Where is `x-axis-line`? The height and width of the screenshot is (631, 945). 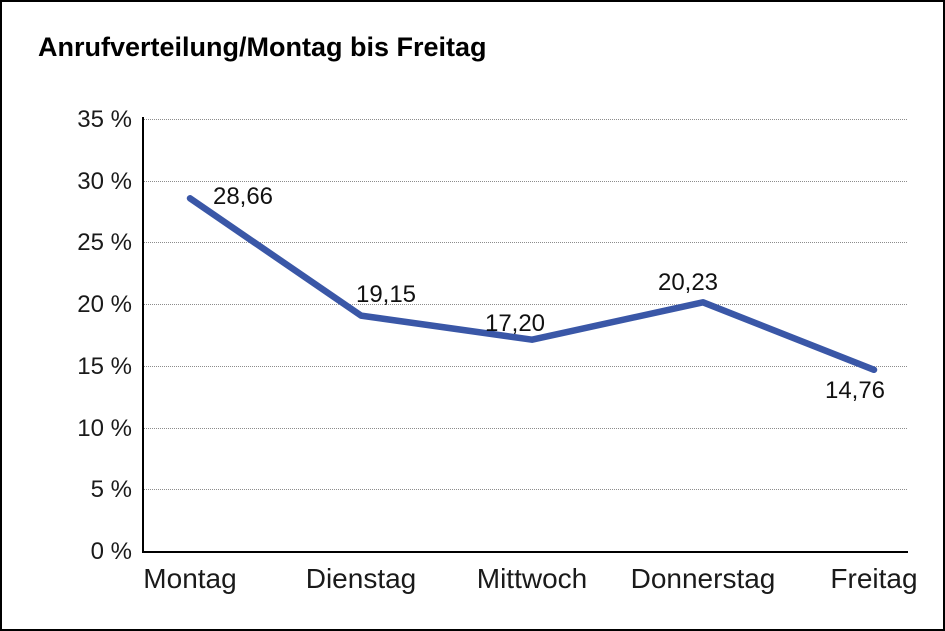
x-axis-line is located at coordinates (525, 552).